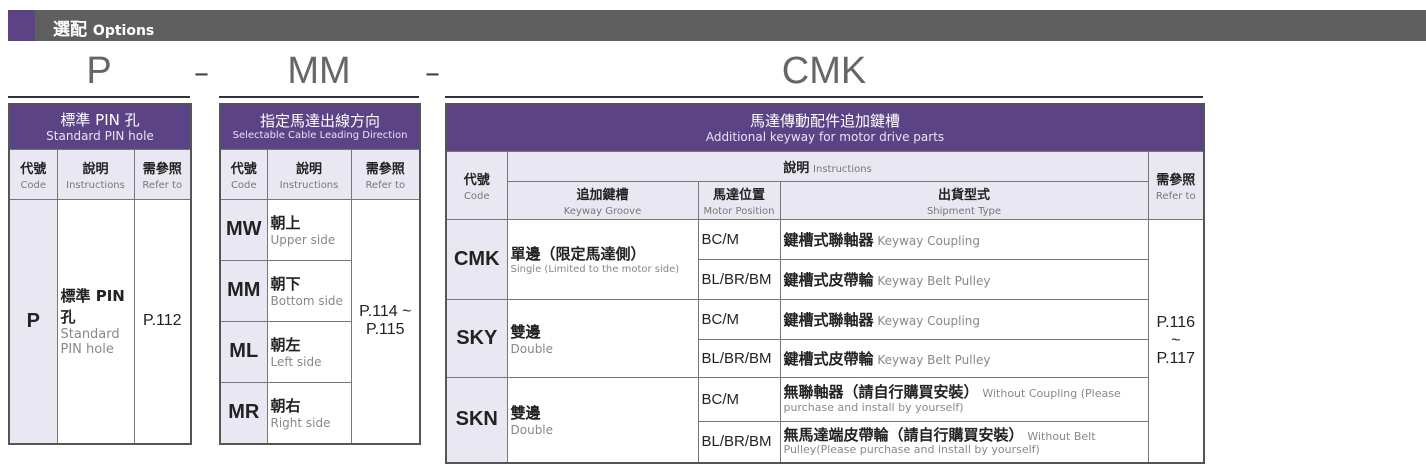 The height and width of the screenshot is (471, 1426). Describe the element at coordinates (717, 25) in the screenshot. I see `section-header: 選配 Options` at that location.